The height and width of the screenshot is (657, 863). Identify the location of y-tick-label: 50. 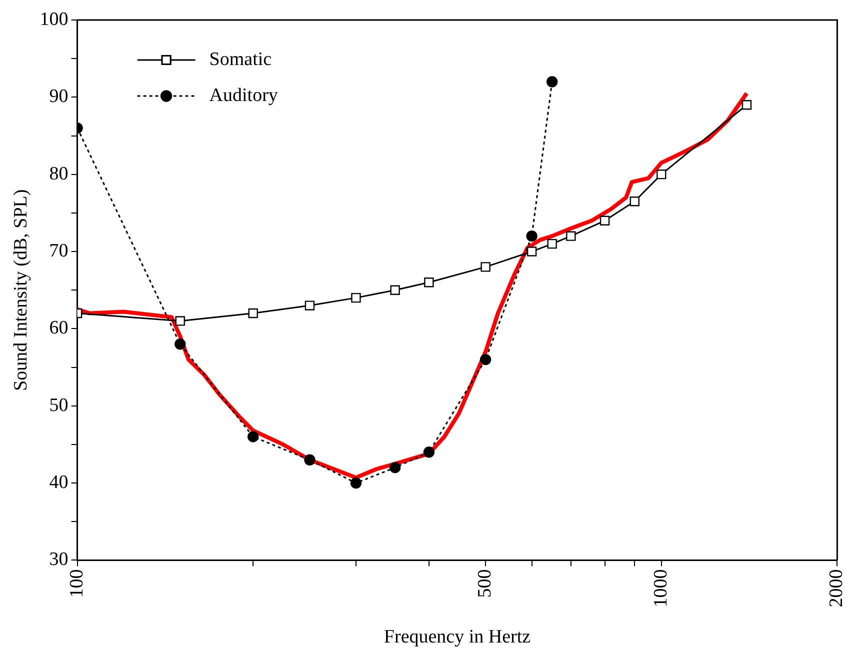
(58, 405).